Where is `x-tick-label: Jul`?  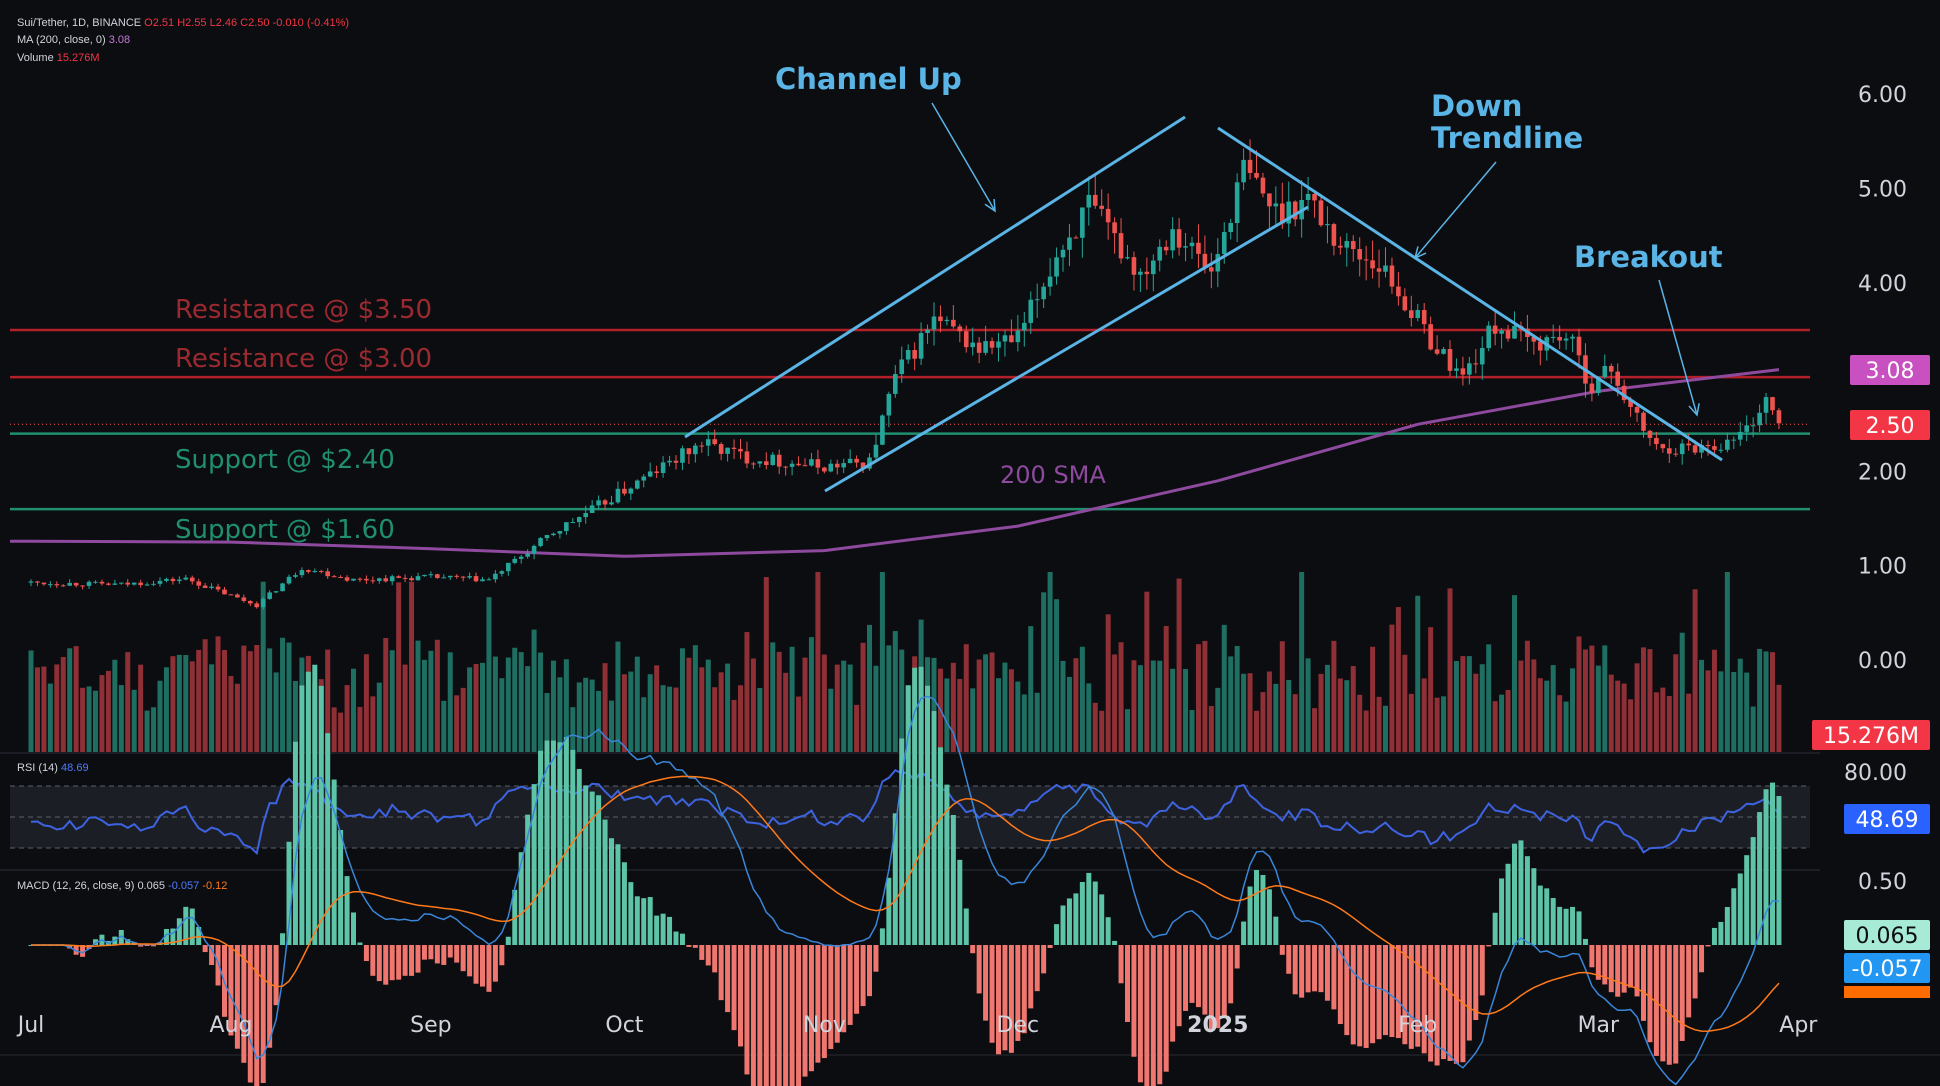
x-tick-label: Jul is located at coordinates (30, 1025).